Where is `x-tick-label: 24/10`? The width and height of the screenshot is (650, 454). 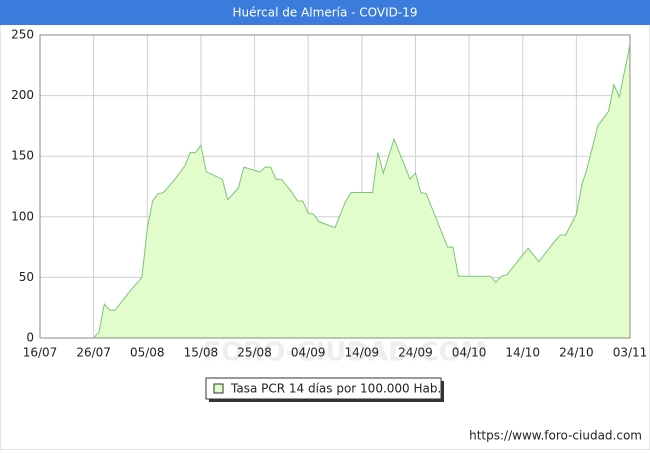
x-tick-label: 24/10 is located at coordinates (576, 353).